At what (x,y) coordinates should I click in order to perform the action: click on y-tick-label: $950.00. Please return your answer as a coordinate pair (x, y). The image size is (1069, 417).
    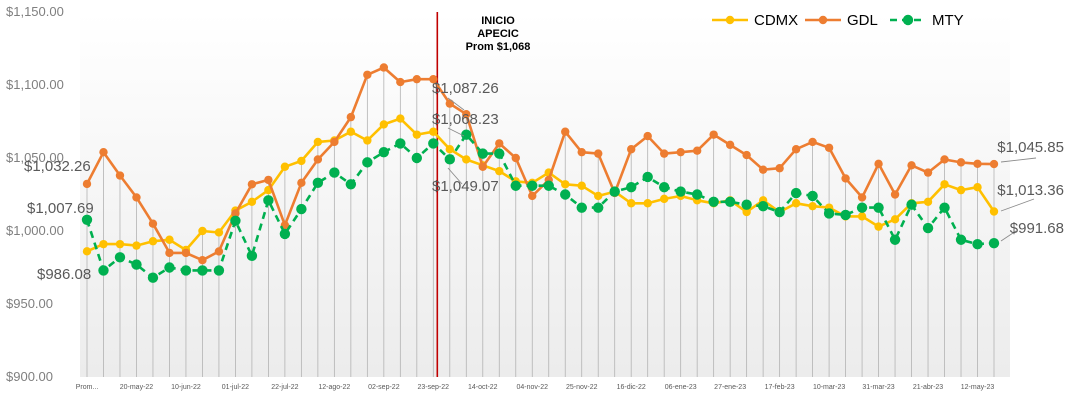
    Looking at the image, I should click on (29, 303).